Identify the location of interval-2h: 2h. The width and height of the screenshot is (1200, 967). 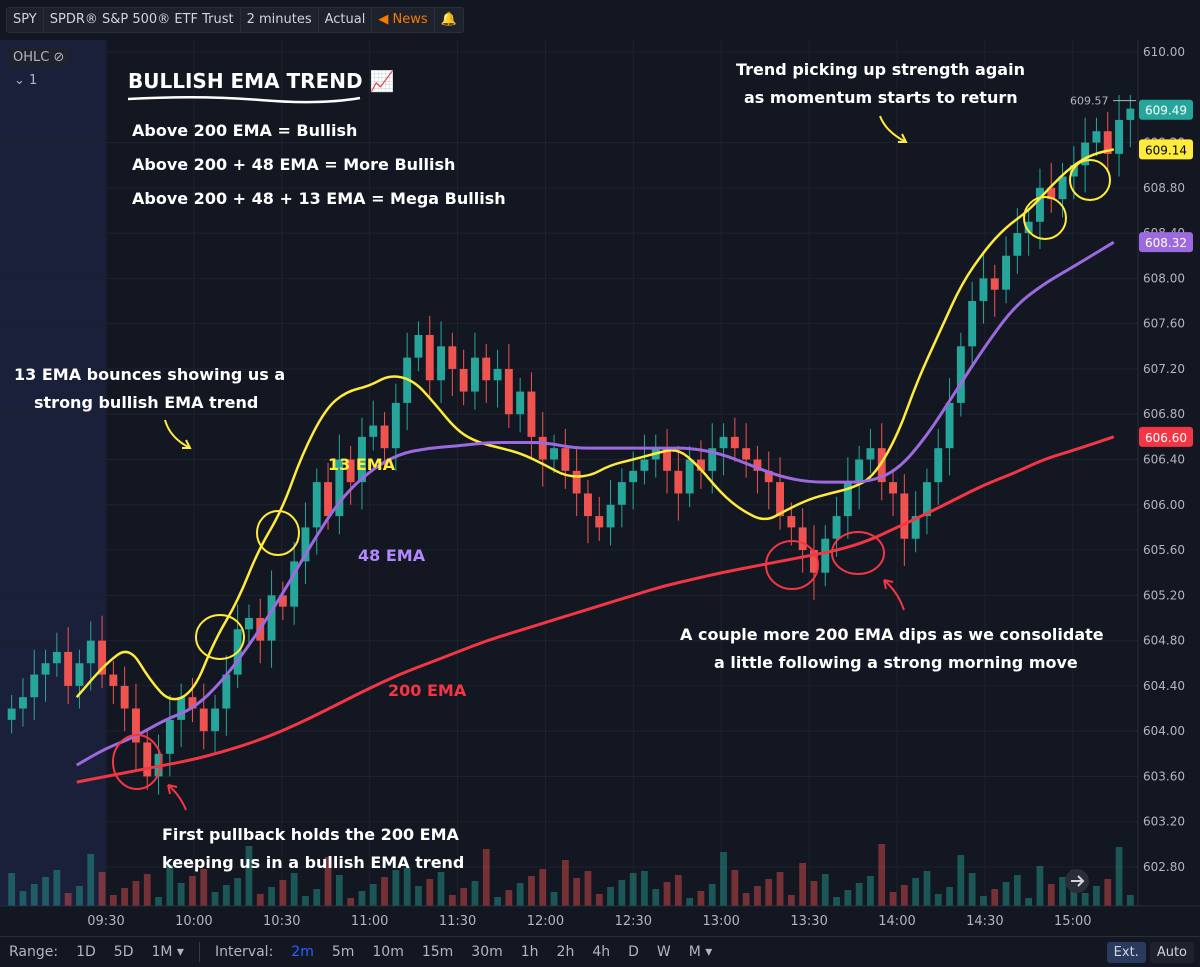
(565, 952).